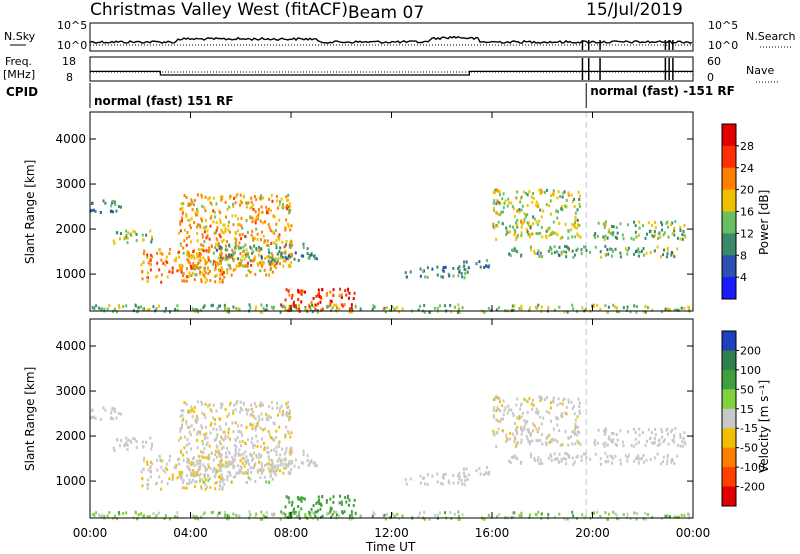 Image resolution: width=800 pixels, height=554 pixels. What do you see at coordinates (492, 533) in the screenshot?
I see `x-tick-label-4: 16:00` at bounding box center [492, 533].